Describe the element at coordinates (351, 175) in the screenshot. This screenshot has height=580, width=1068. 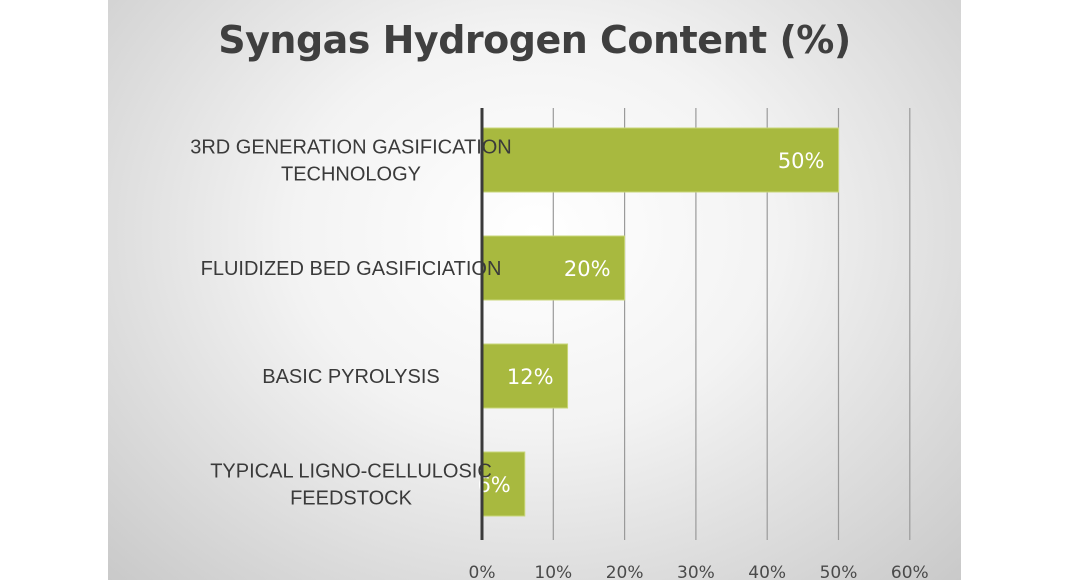
I see `category-label: TECHNOLOGY` at that location.